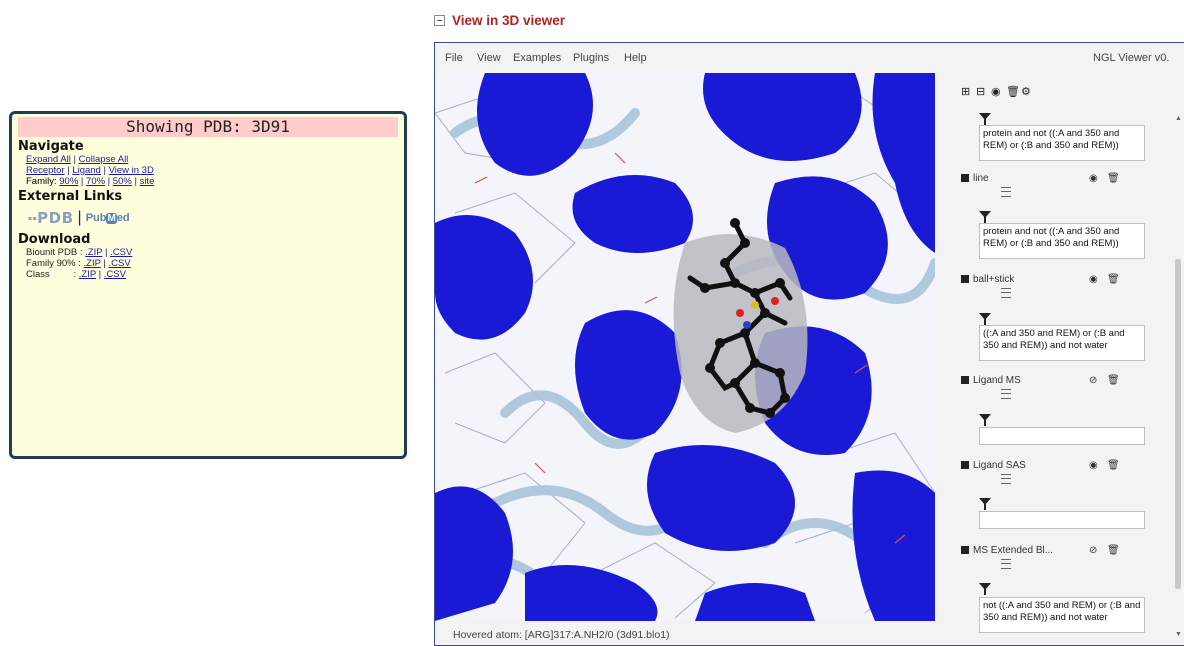 The image size is (1184, 646). Describe the element at coordinates (454, 58) in the screenshot. I see `menu-file: File` at that location.